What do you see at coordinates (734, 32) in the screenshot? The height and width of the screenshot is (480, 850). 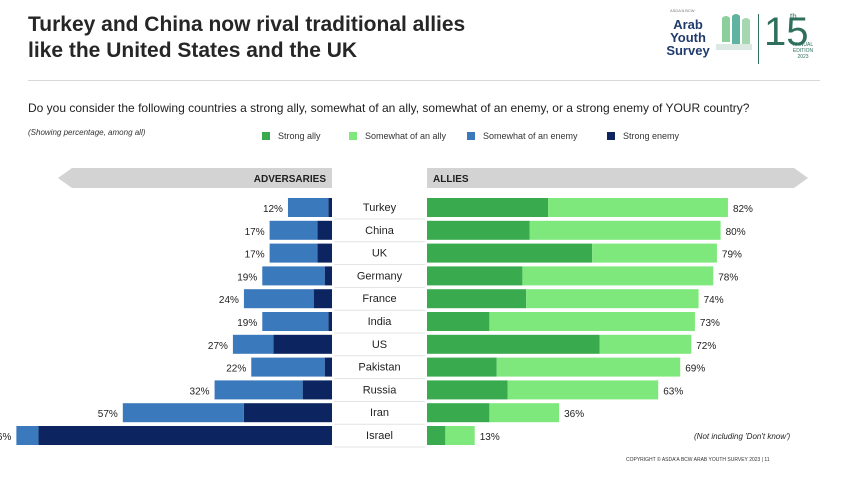 I see `logo-figures-icon` at bounding box center [734, 32].